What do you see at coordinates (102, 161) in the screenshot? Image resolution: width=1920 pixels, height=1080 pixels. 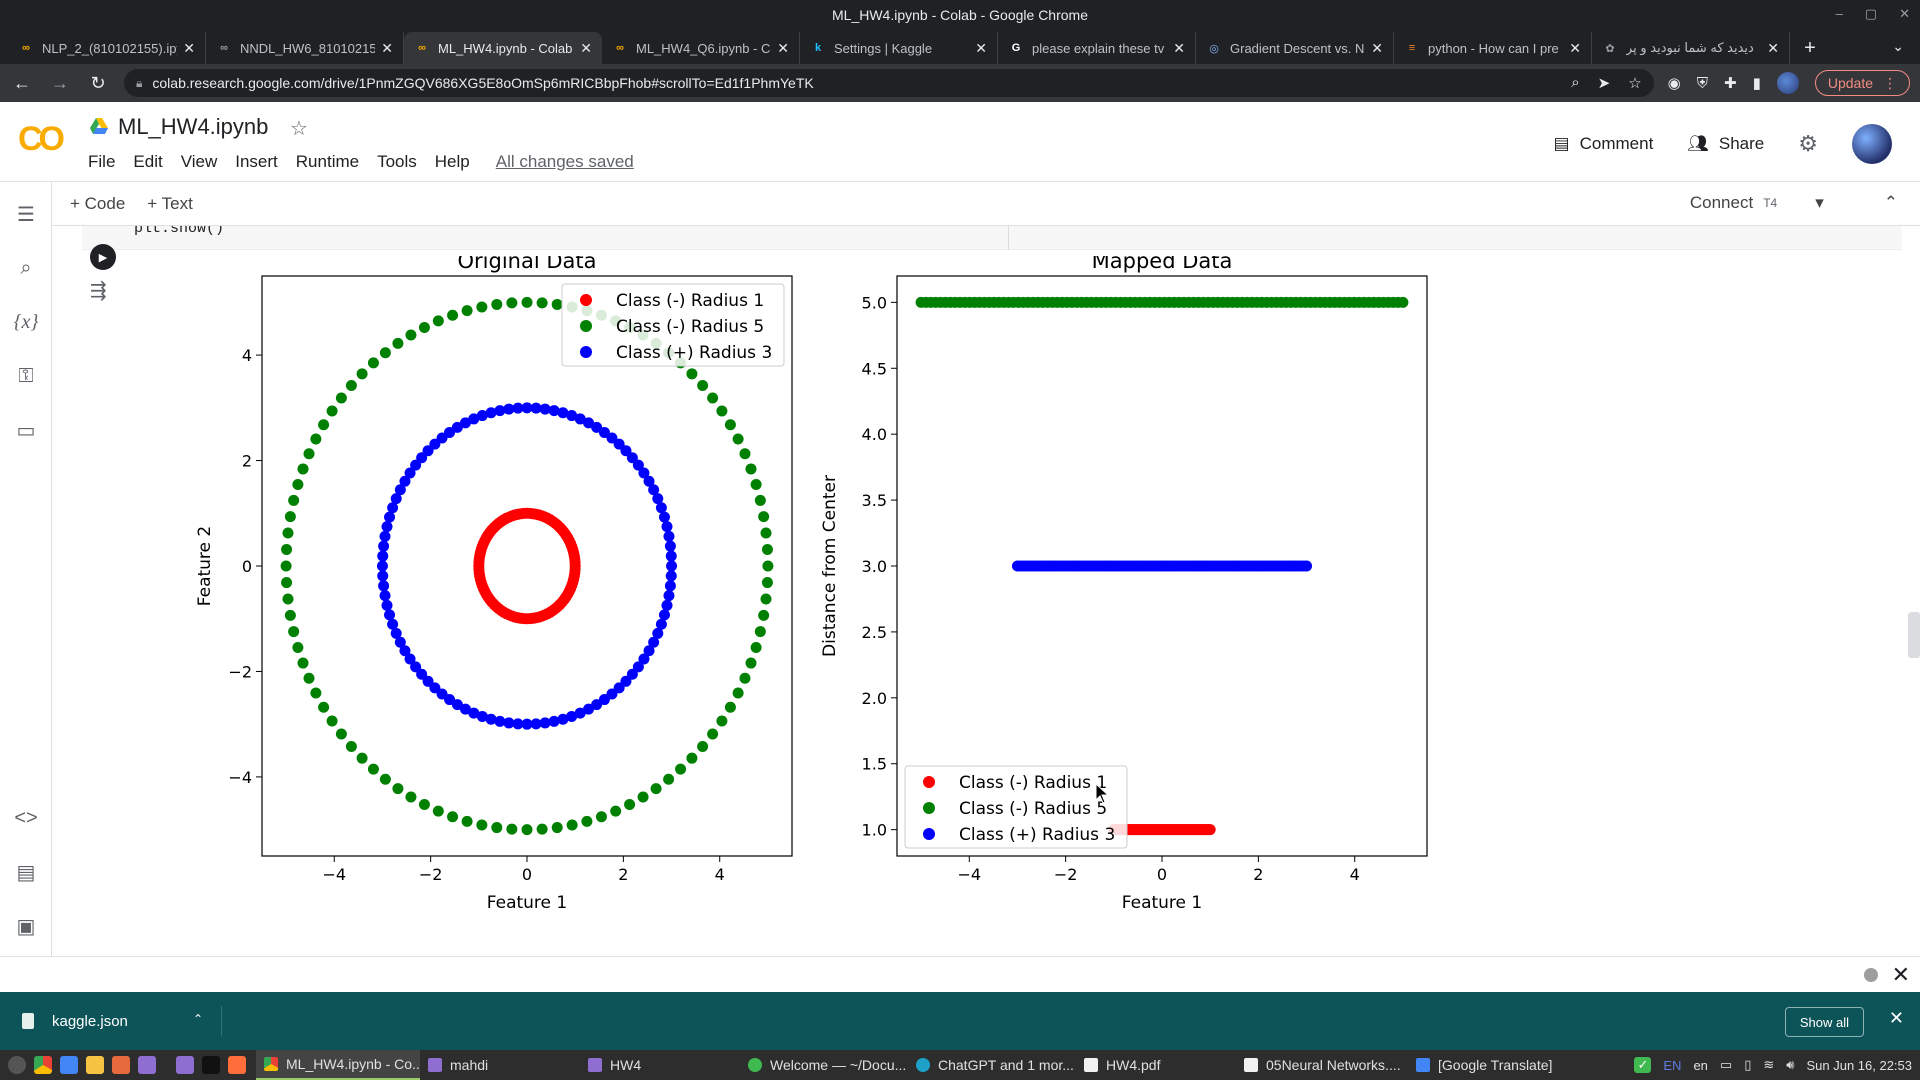 I see `menu-file: File` at bounding box center [102, 161].